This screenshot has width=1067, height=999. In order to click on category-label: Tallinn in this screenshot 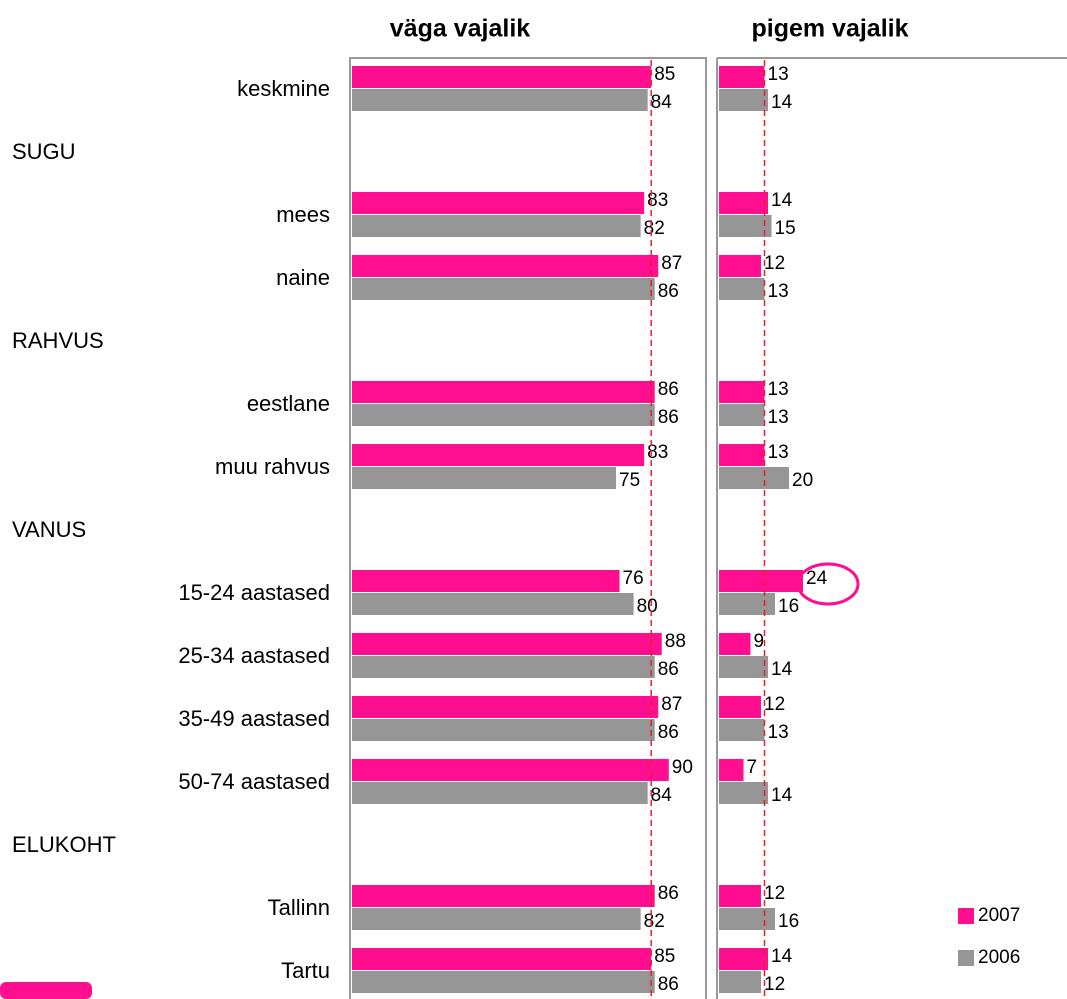, I will do `click(299, 907)`.